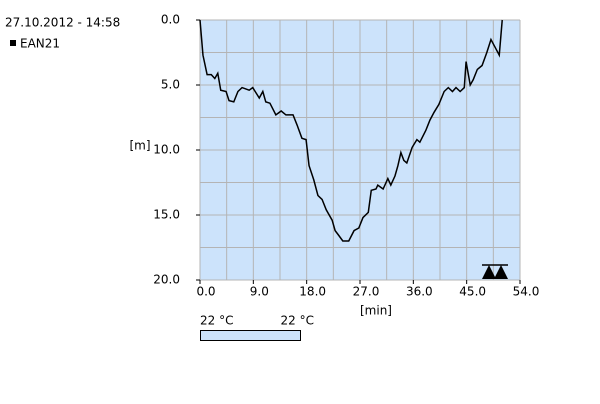  Describe the element at coordinates (170, 85) in the screenshot. I see `y-tick-label: 5.0` at that location.